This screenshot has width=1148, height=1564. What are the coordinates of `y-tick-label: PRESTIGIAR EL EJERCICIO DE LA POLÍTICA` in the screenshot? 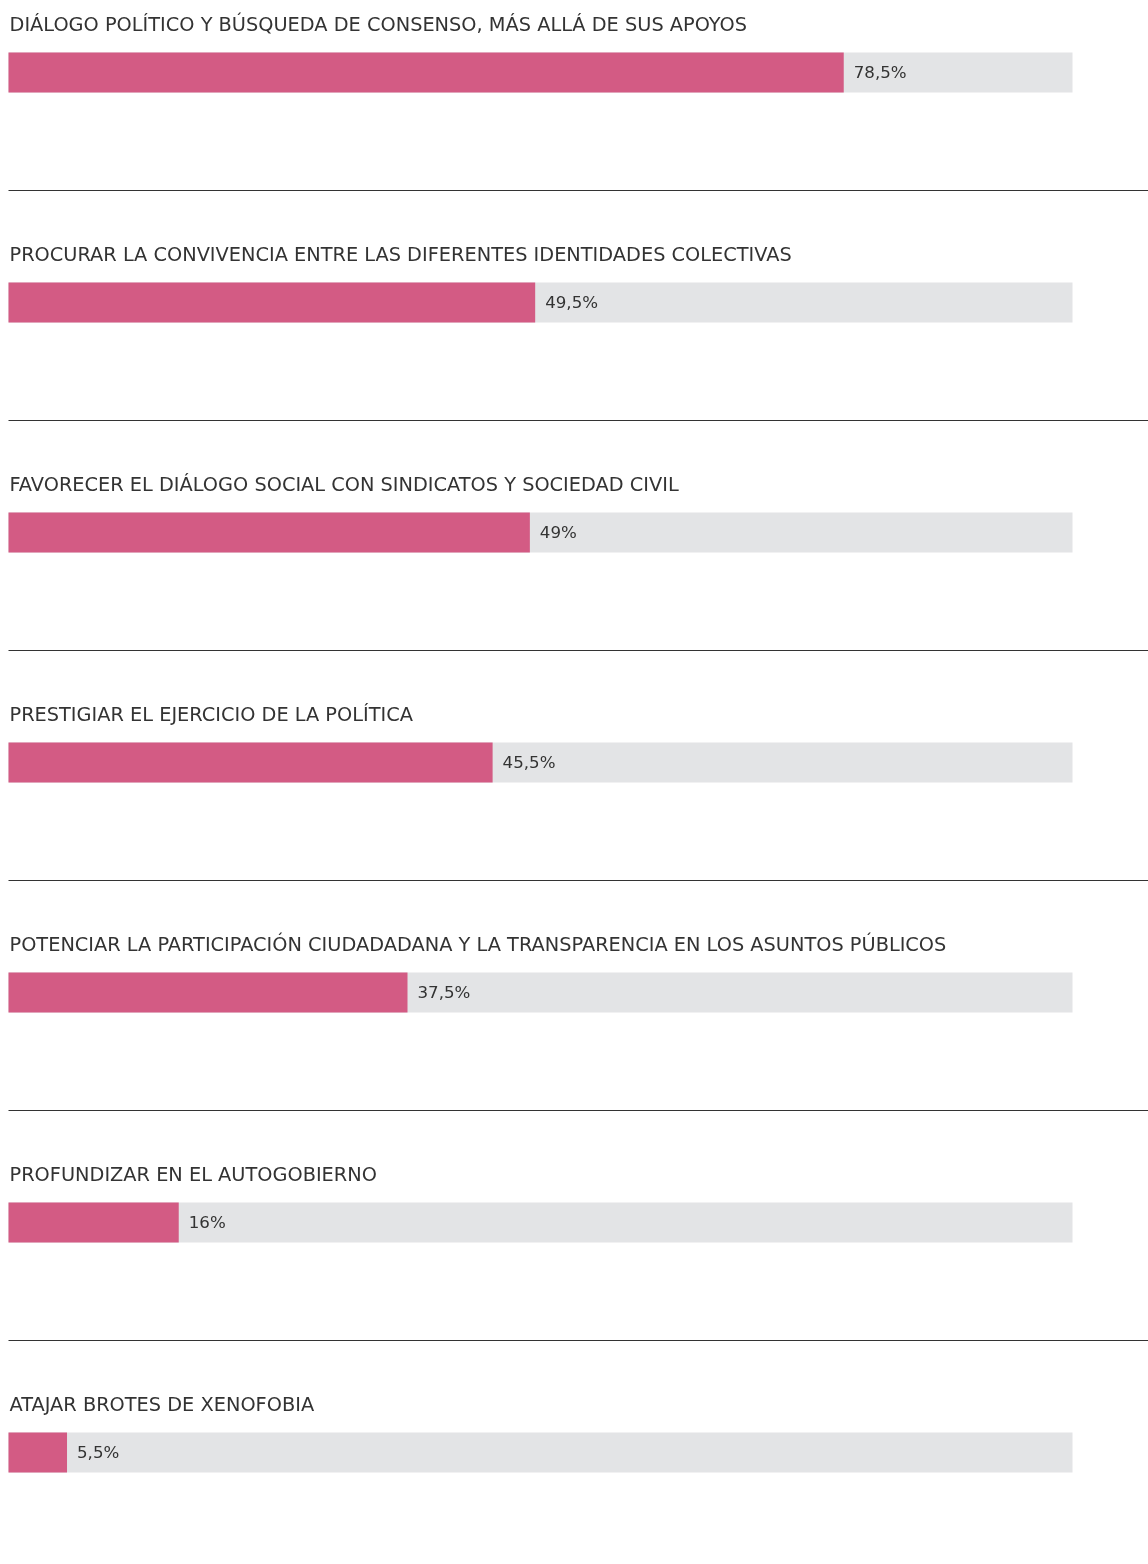 It's located at (211, 714).